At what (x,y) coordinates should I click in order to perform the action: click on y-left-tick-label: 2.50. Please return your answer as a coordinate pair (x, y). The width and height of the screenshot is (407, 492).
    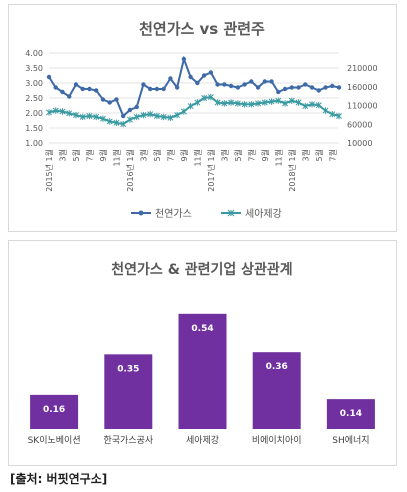
    Looking at the image, I should click on (34, 98).